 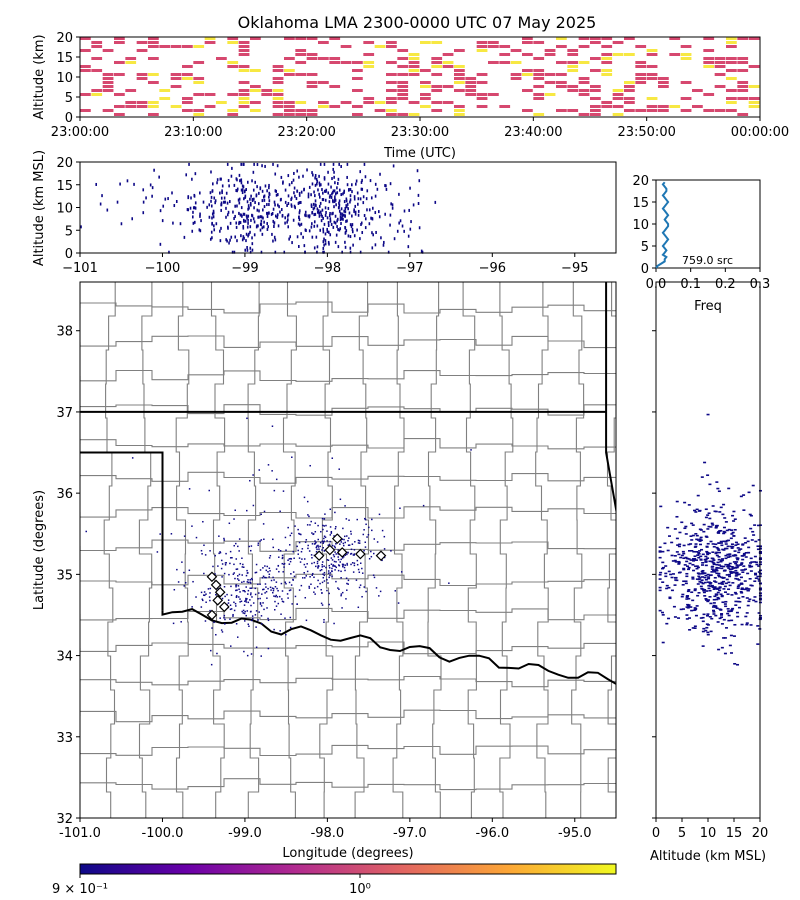 I want to click on plan-view-ylabel: Latitude (degrees), so click(x=39, y=550).